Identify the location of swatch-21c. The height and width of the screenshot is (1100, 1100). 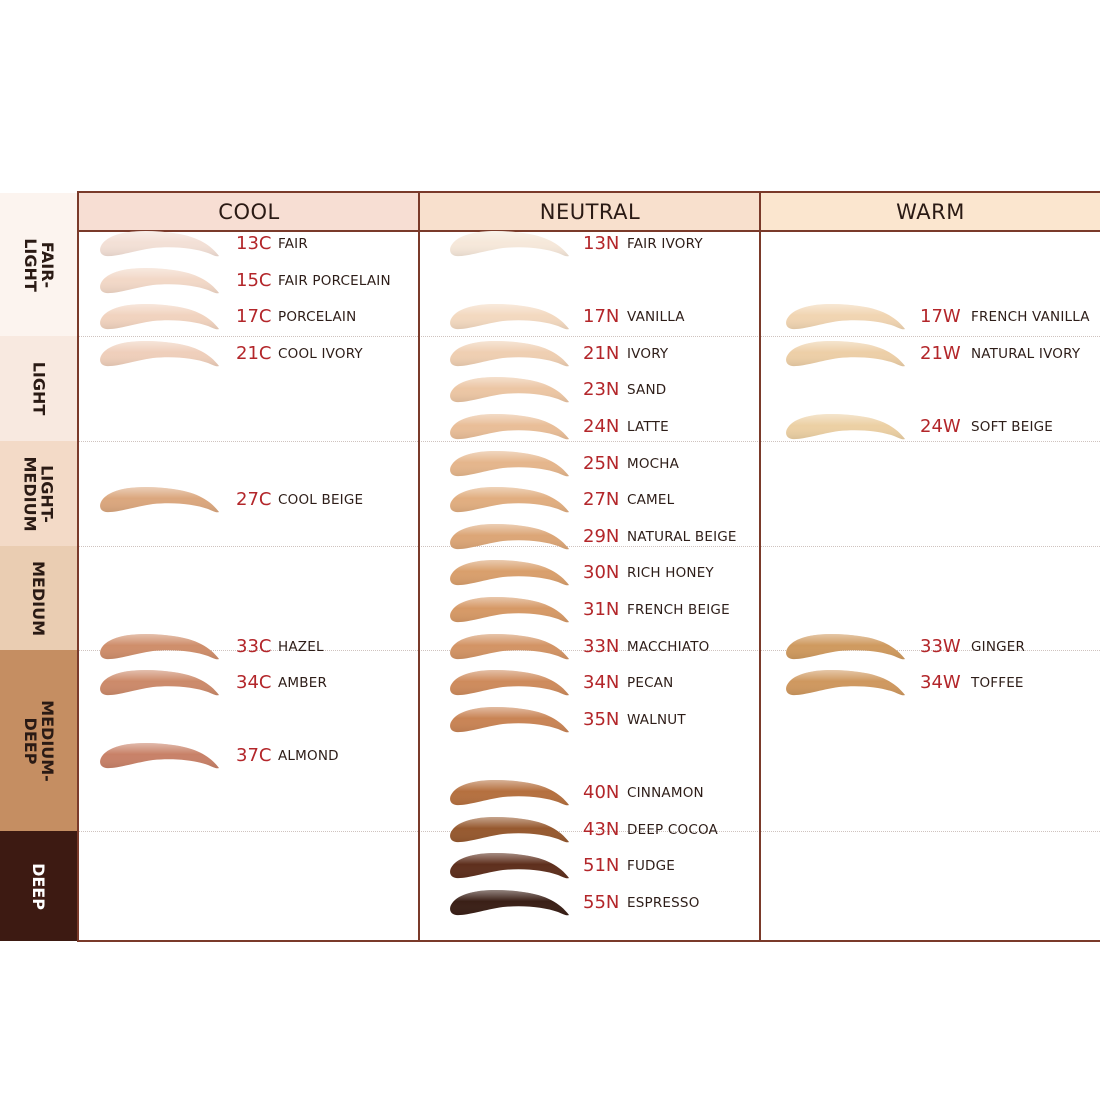
(160, 354).